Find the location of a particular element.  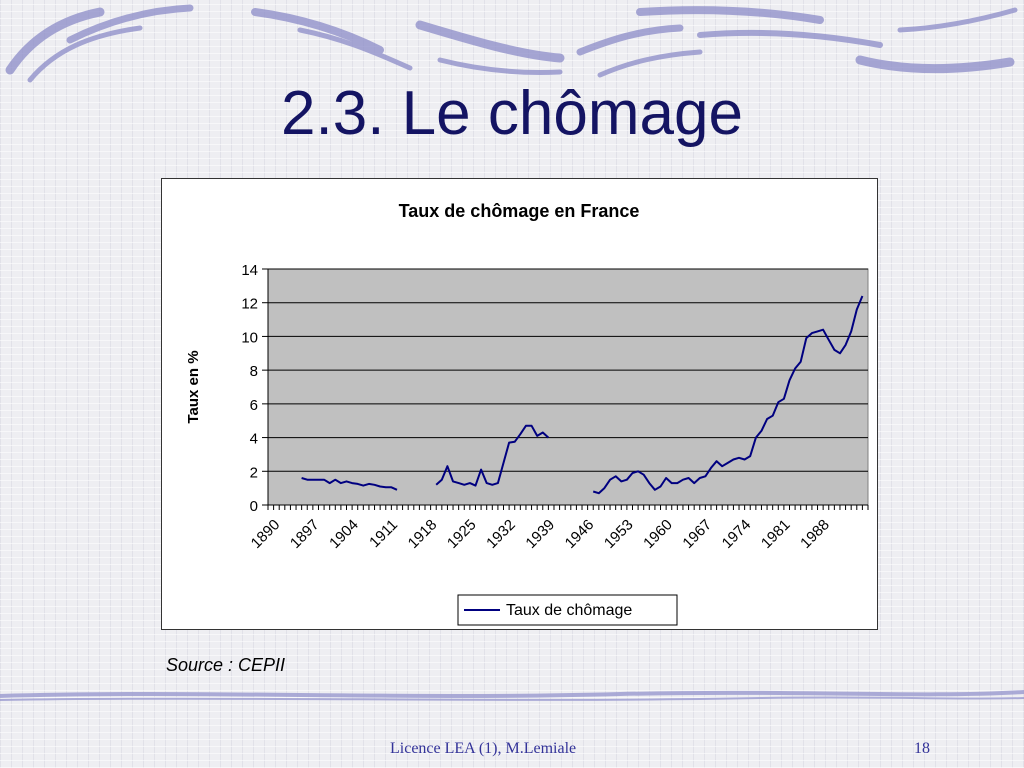

x-tick-label: 1967 is located at coordinates (697, 534).